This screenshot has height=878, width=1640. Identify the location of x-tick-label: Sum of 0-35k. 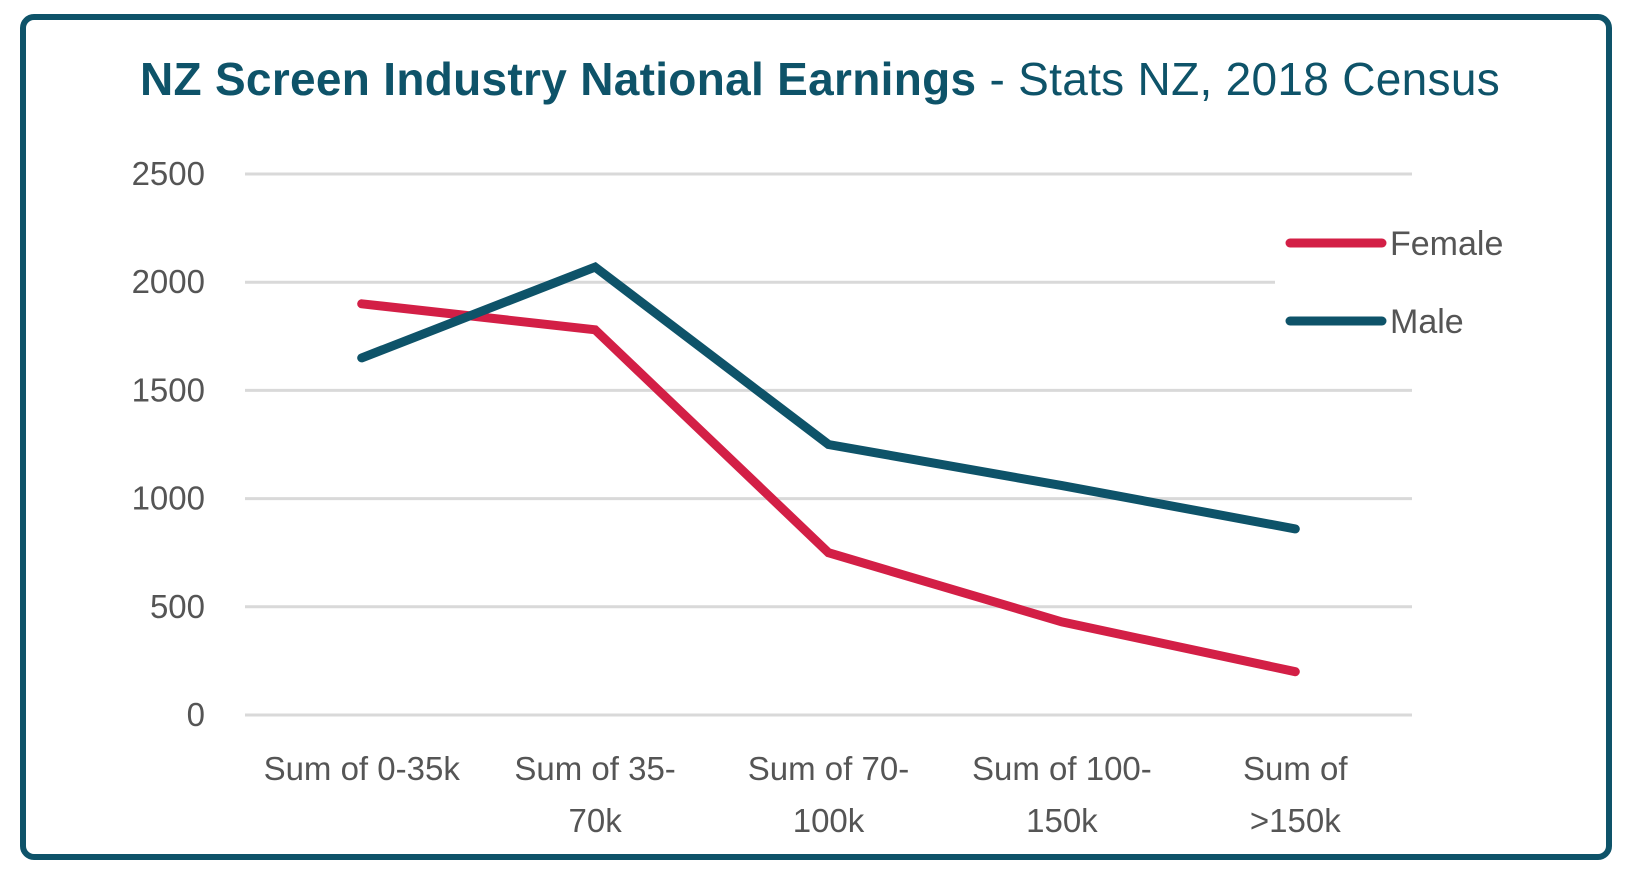
(362, 768).